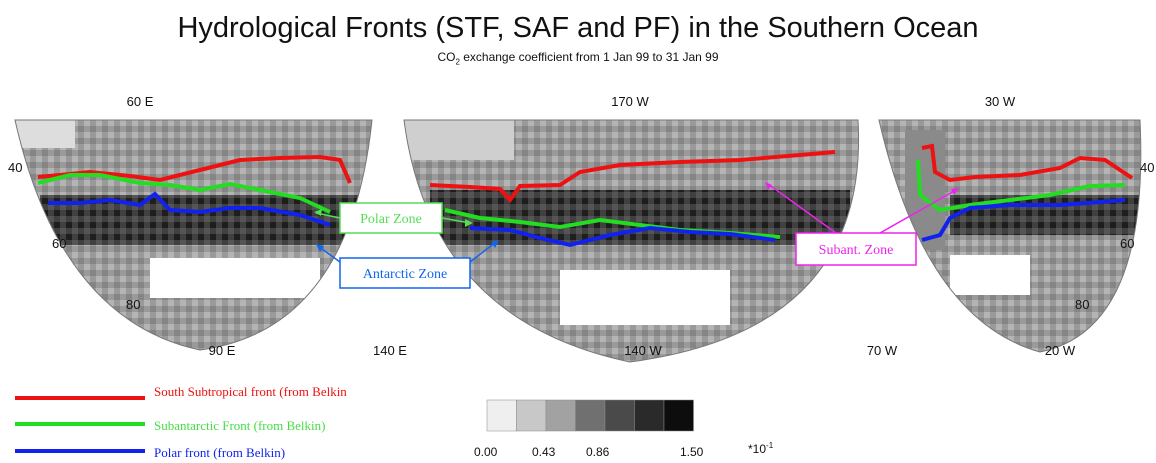  I want to click on lat-label-west-60: 60, so click(59, 243).